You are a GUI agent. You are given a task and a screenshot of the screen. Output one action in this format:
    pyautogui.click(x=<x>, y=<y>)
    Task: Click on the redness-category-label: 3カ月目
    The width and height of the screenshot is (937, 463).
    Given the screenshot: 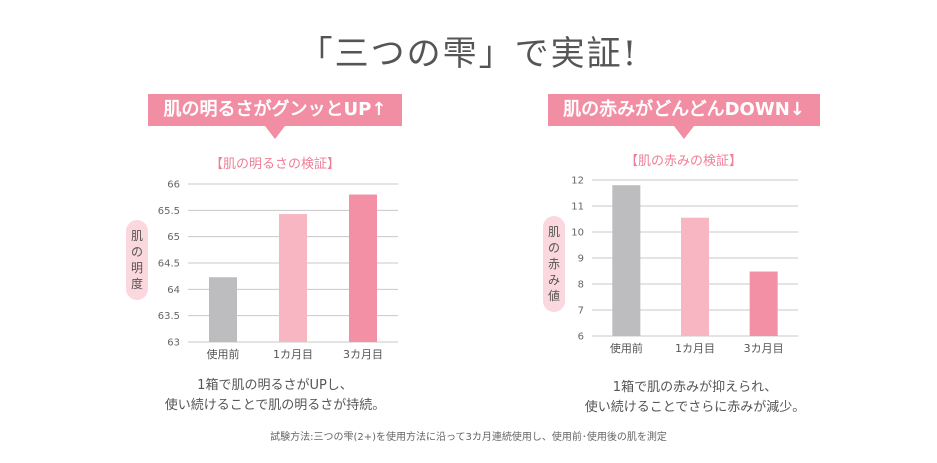 What is the action you would take?
    pyautogui.click(x=764, y=348)
    